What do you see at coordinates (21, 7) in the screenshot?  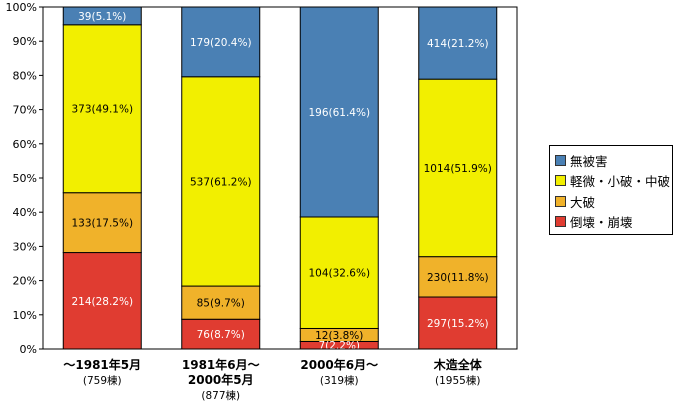 I see `y-tick-label: 100%` at bounding box center [21, 7].